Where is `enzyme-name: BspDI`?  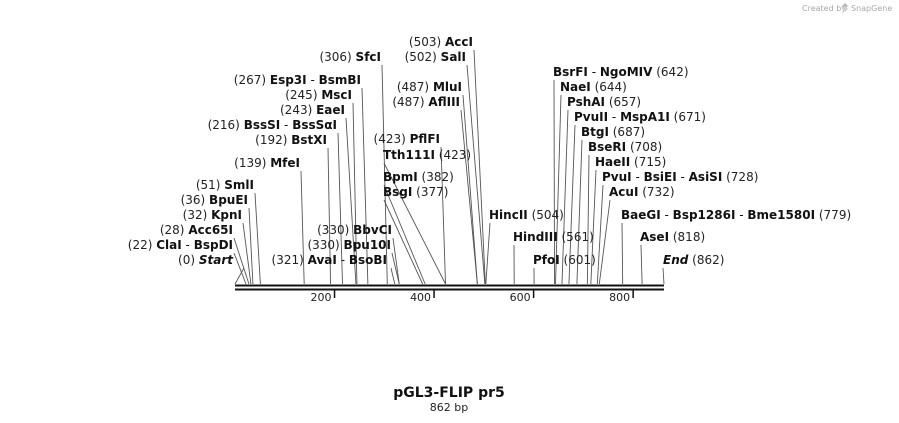
enzyme-name: BspDI is located at coordinates (213, 245).